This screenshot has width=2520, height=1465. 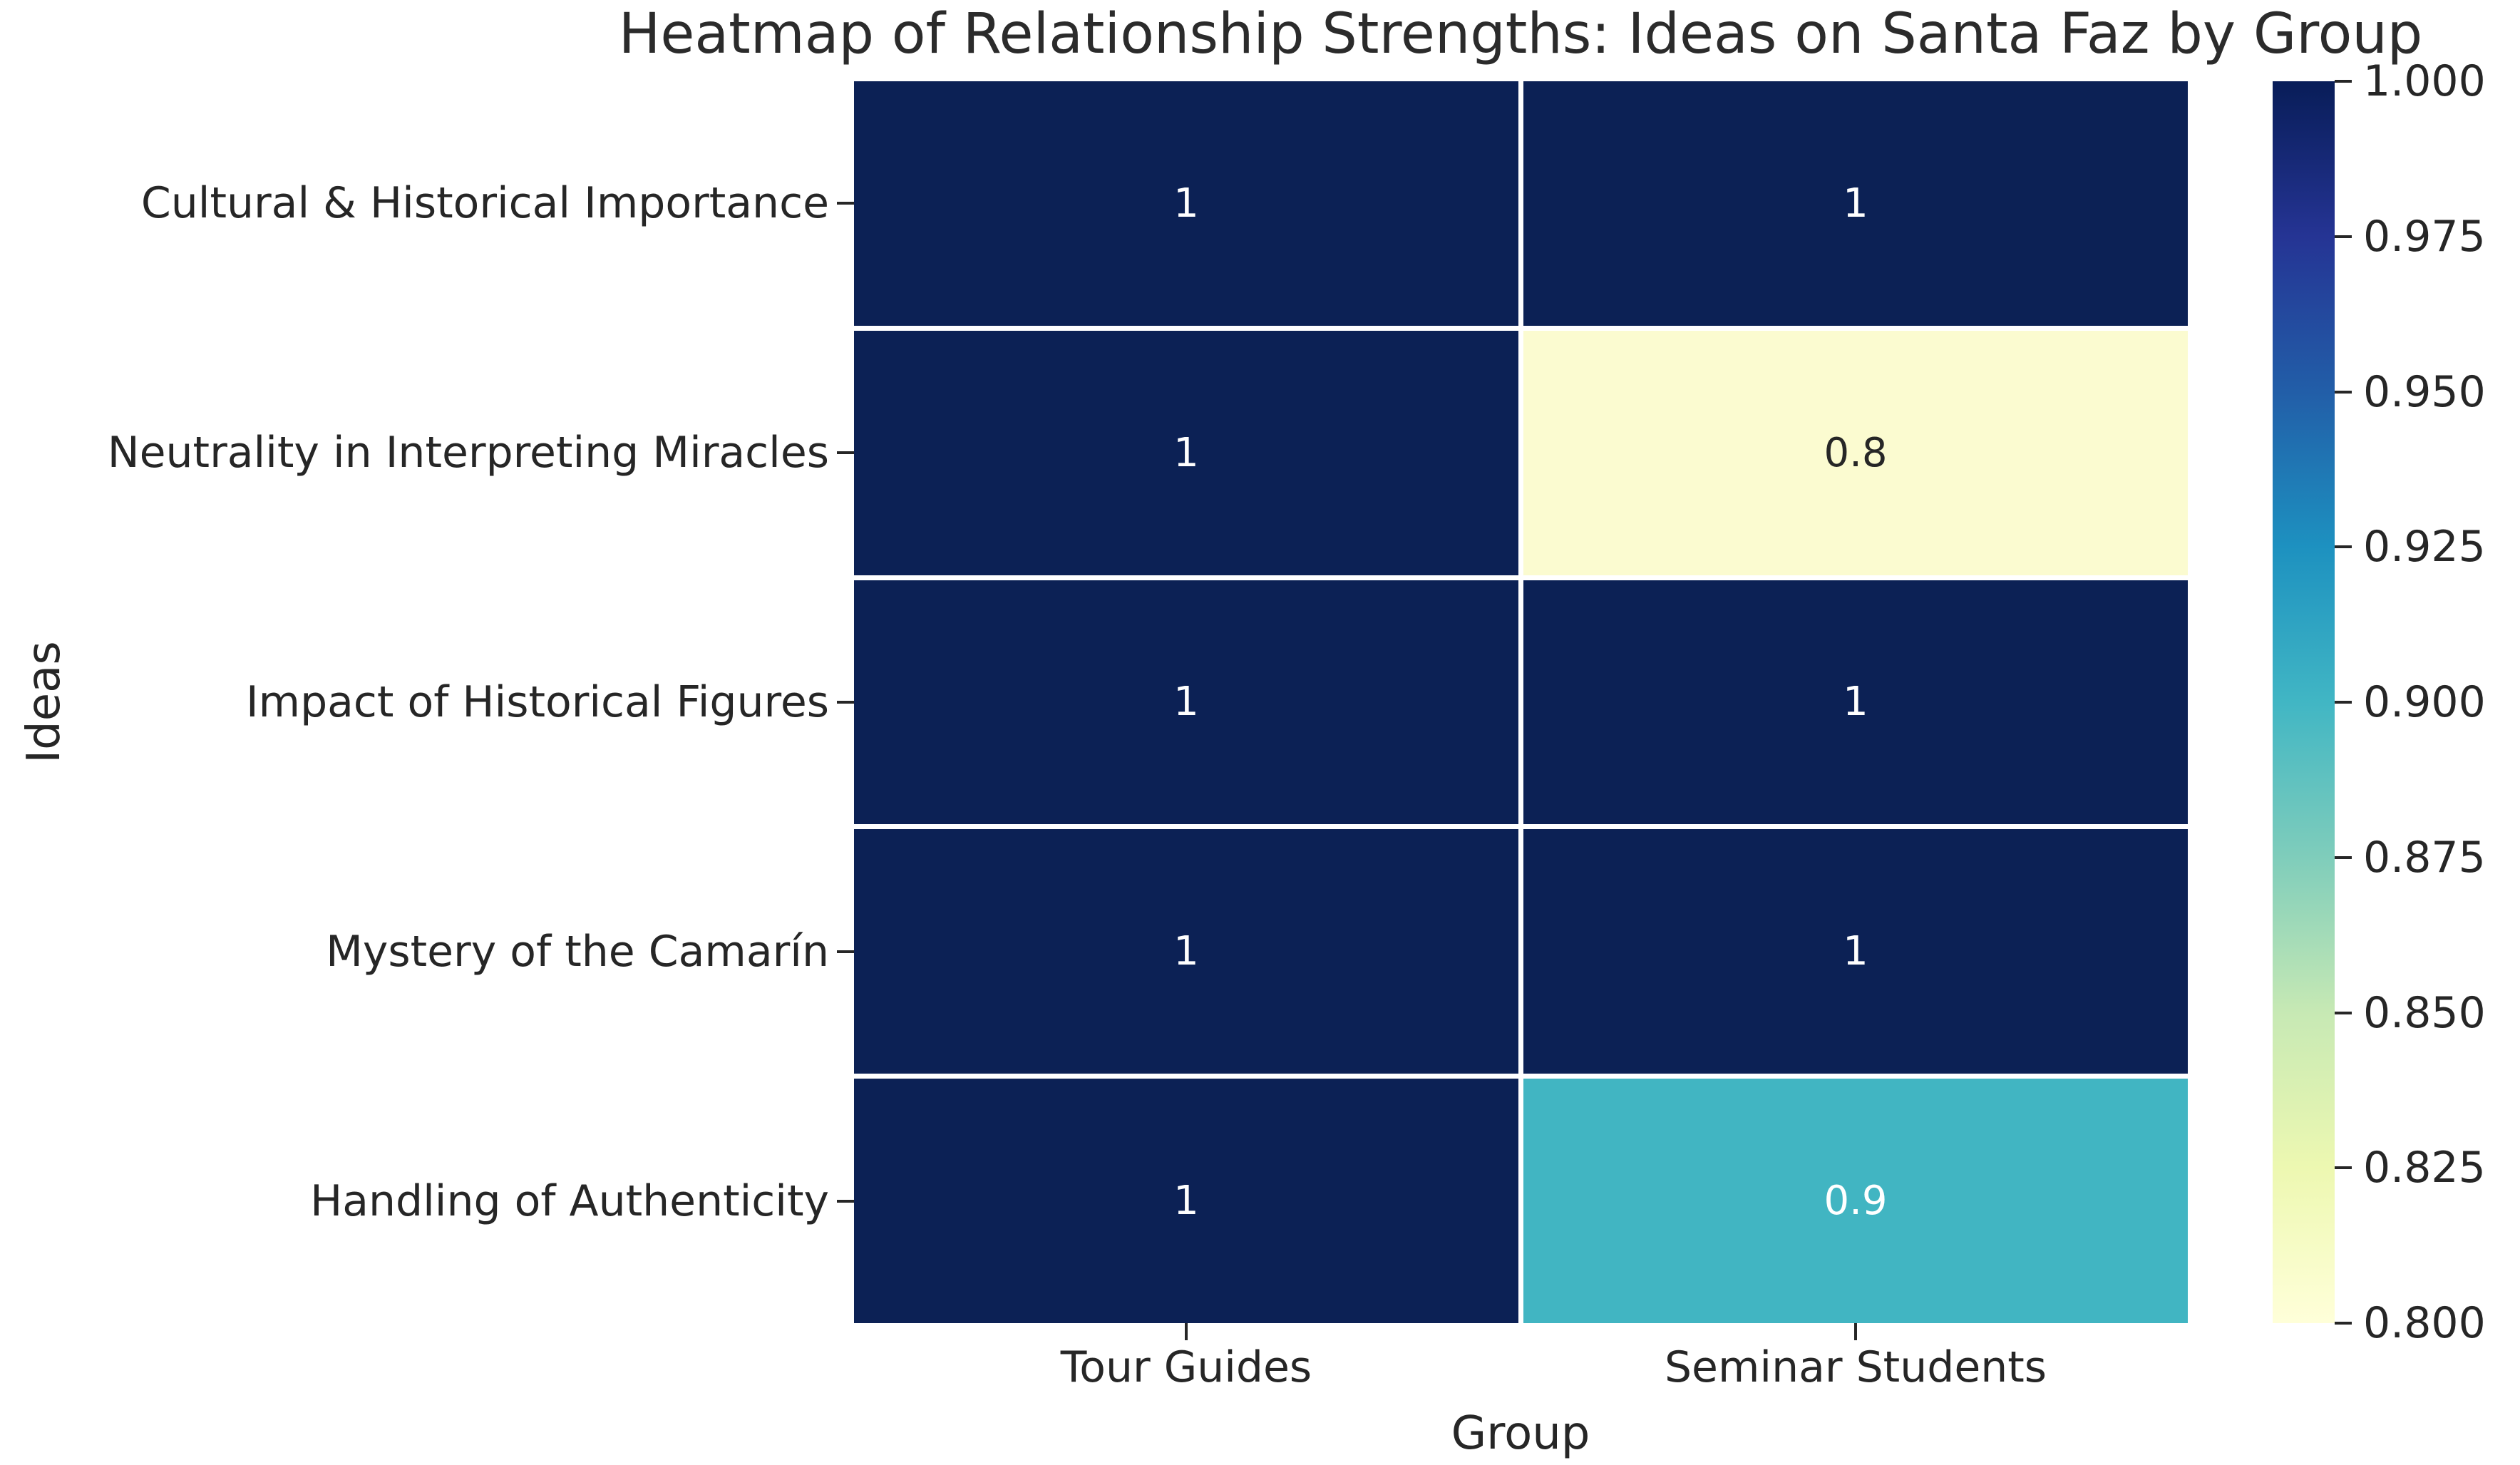 What do you see at coordinates (484, 203) in the screenshot?
I see `row-label: Cultural & Historical Importance` at bounding box center [484, 203].